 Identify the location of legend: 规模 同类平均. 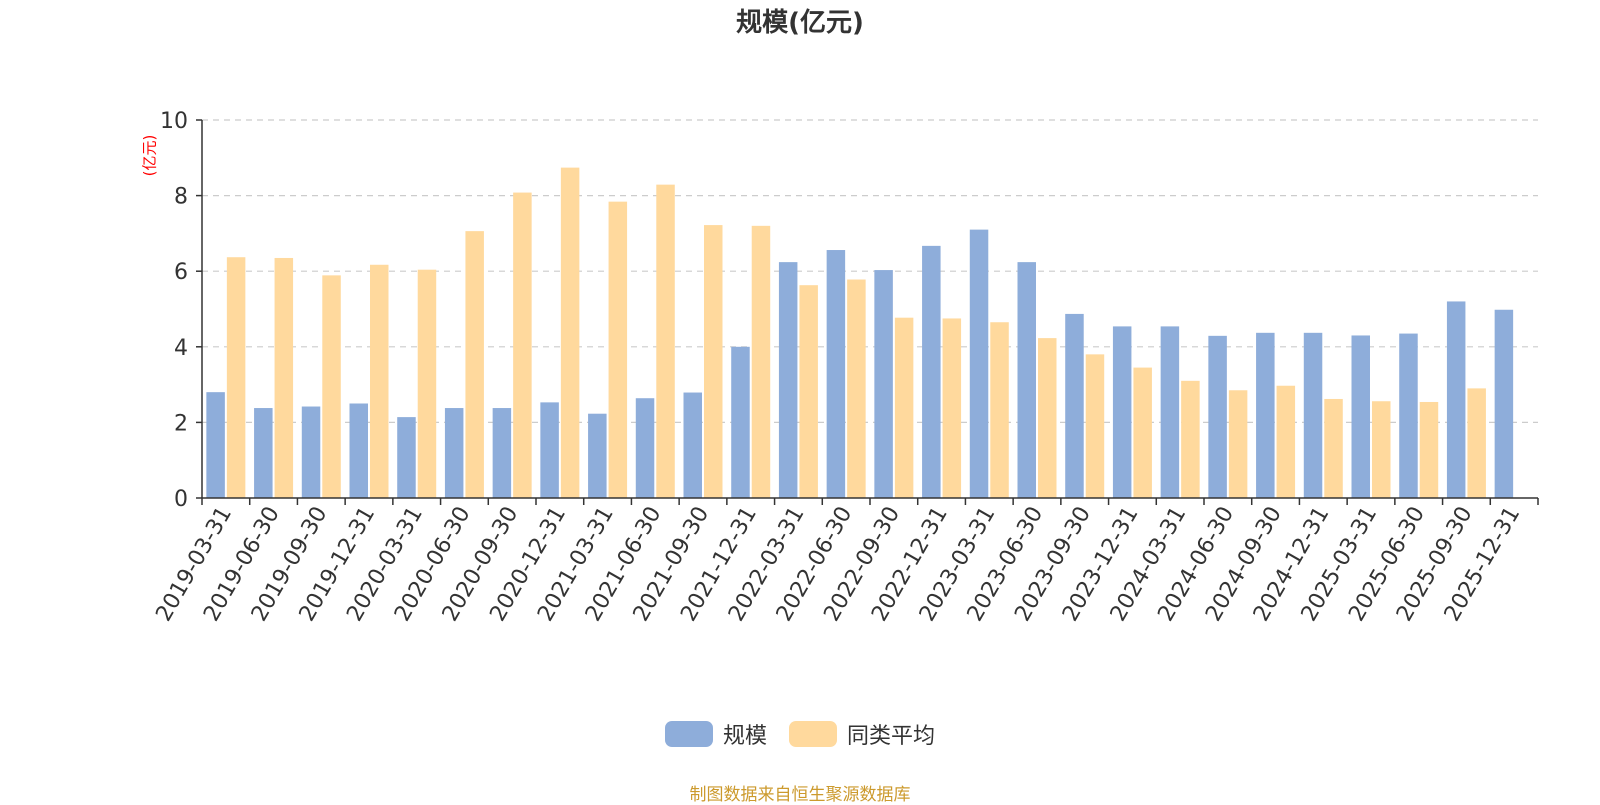
(800, 734).